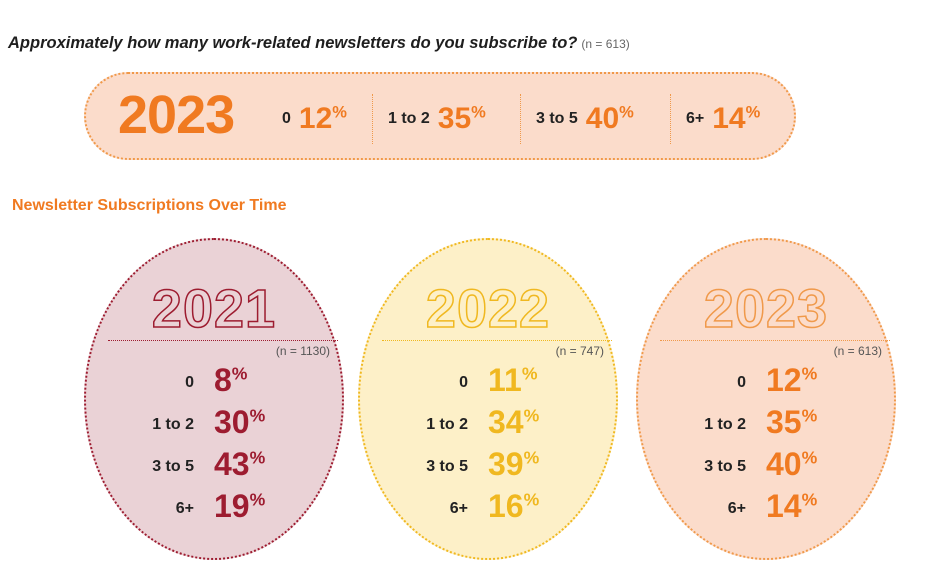 This screenshot has height=586, width=925. Describe the element at coordinates (784, 422) in the screenshot. I see `data-value-number: 35` at that location.